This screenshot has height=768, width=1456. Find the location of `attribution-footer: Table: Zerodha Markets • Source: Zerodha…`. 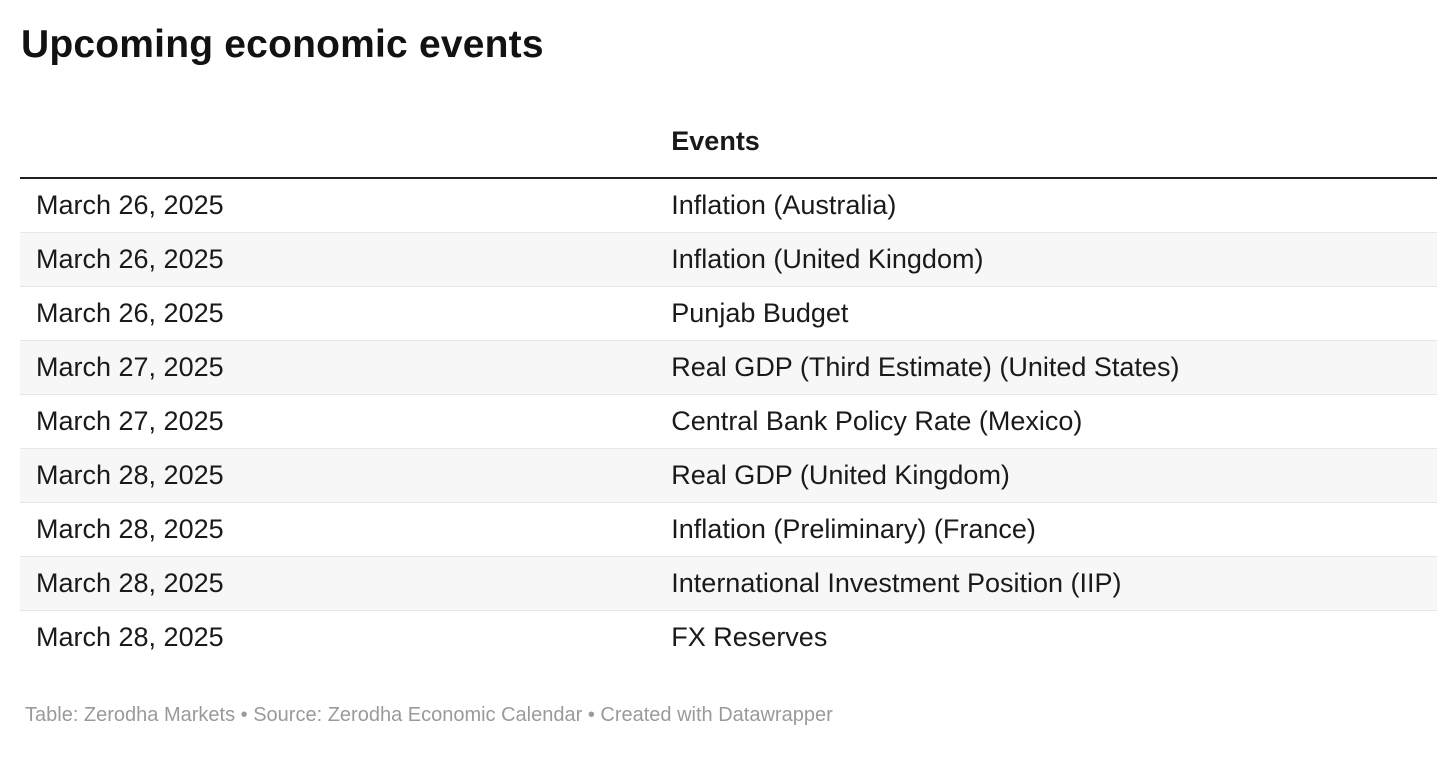

attribution-footer: Table: Zerodha Markets • Source: Zerodha… is located at coordinates (429, 715).